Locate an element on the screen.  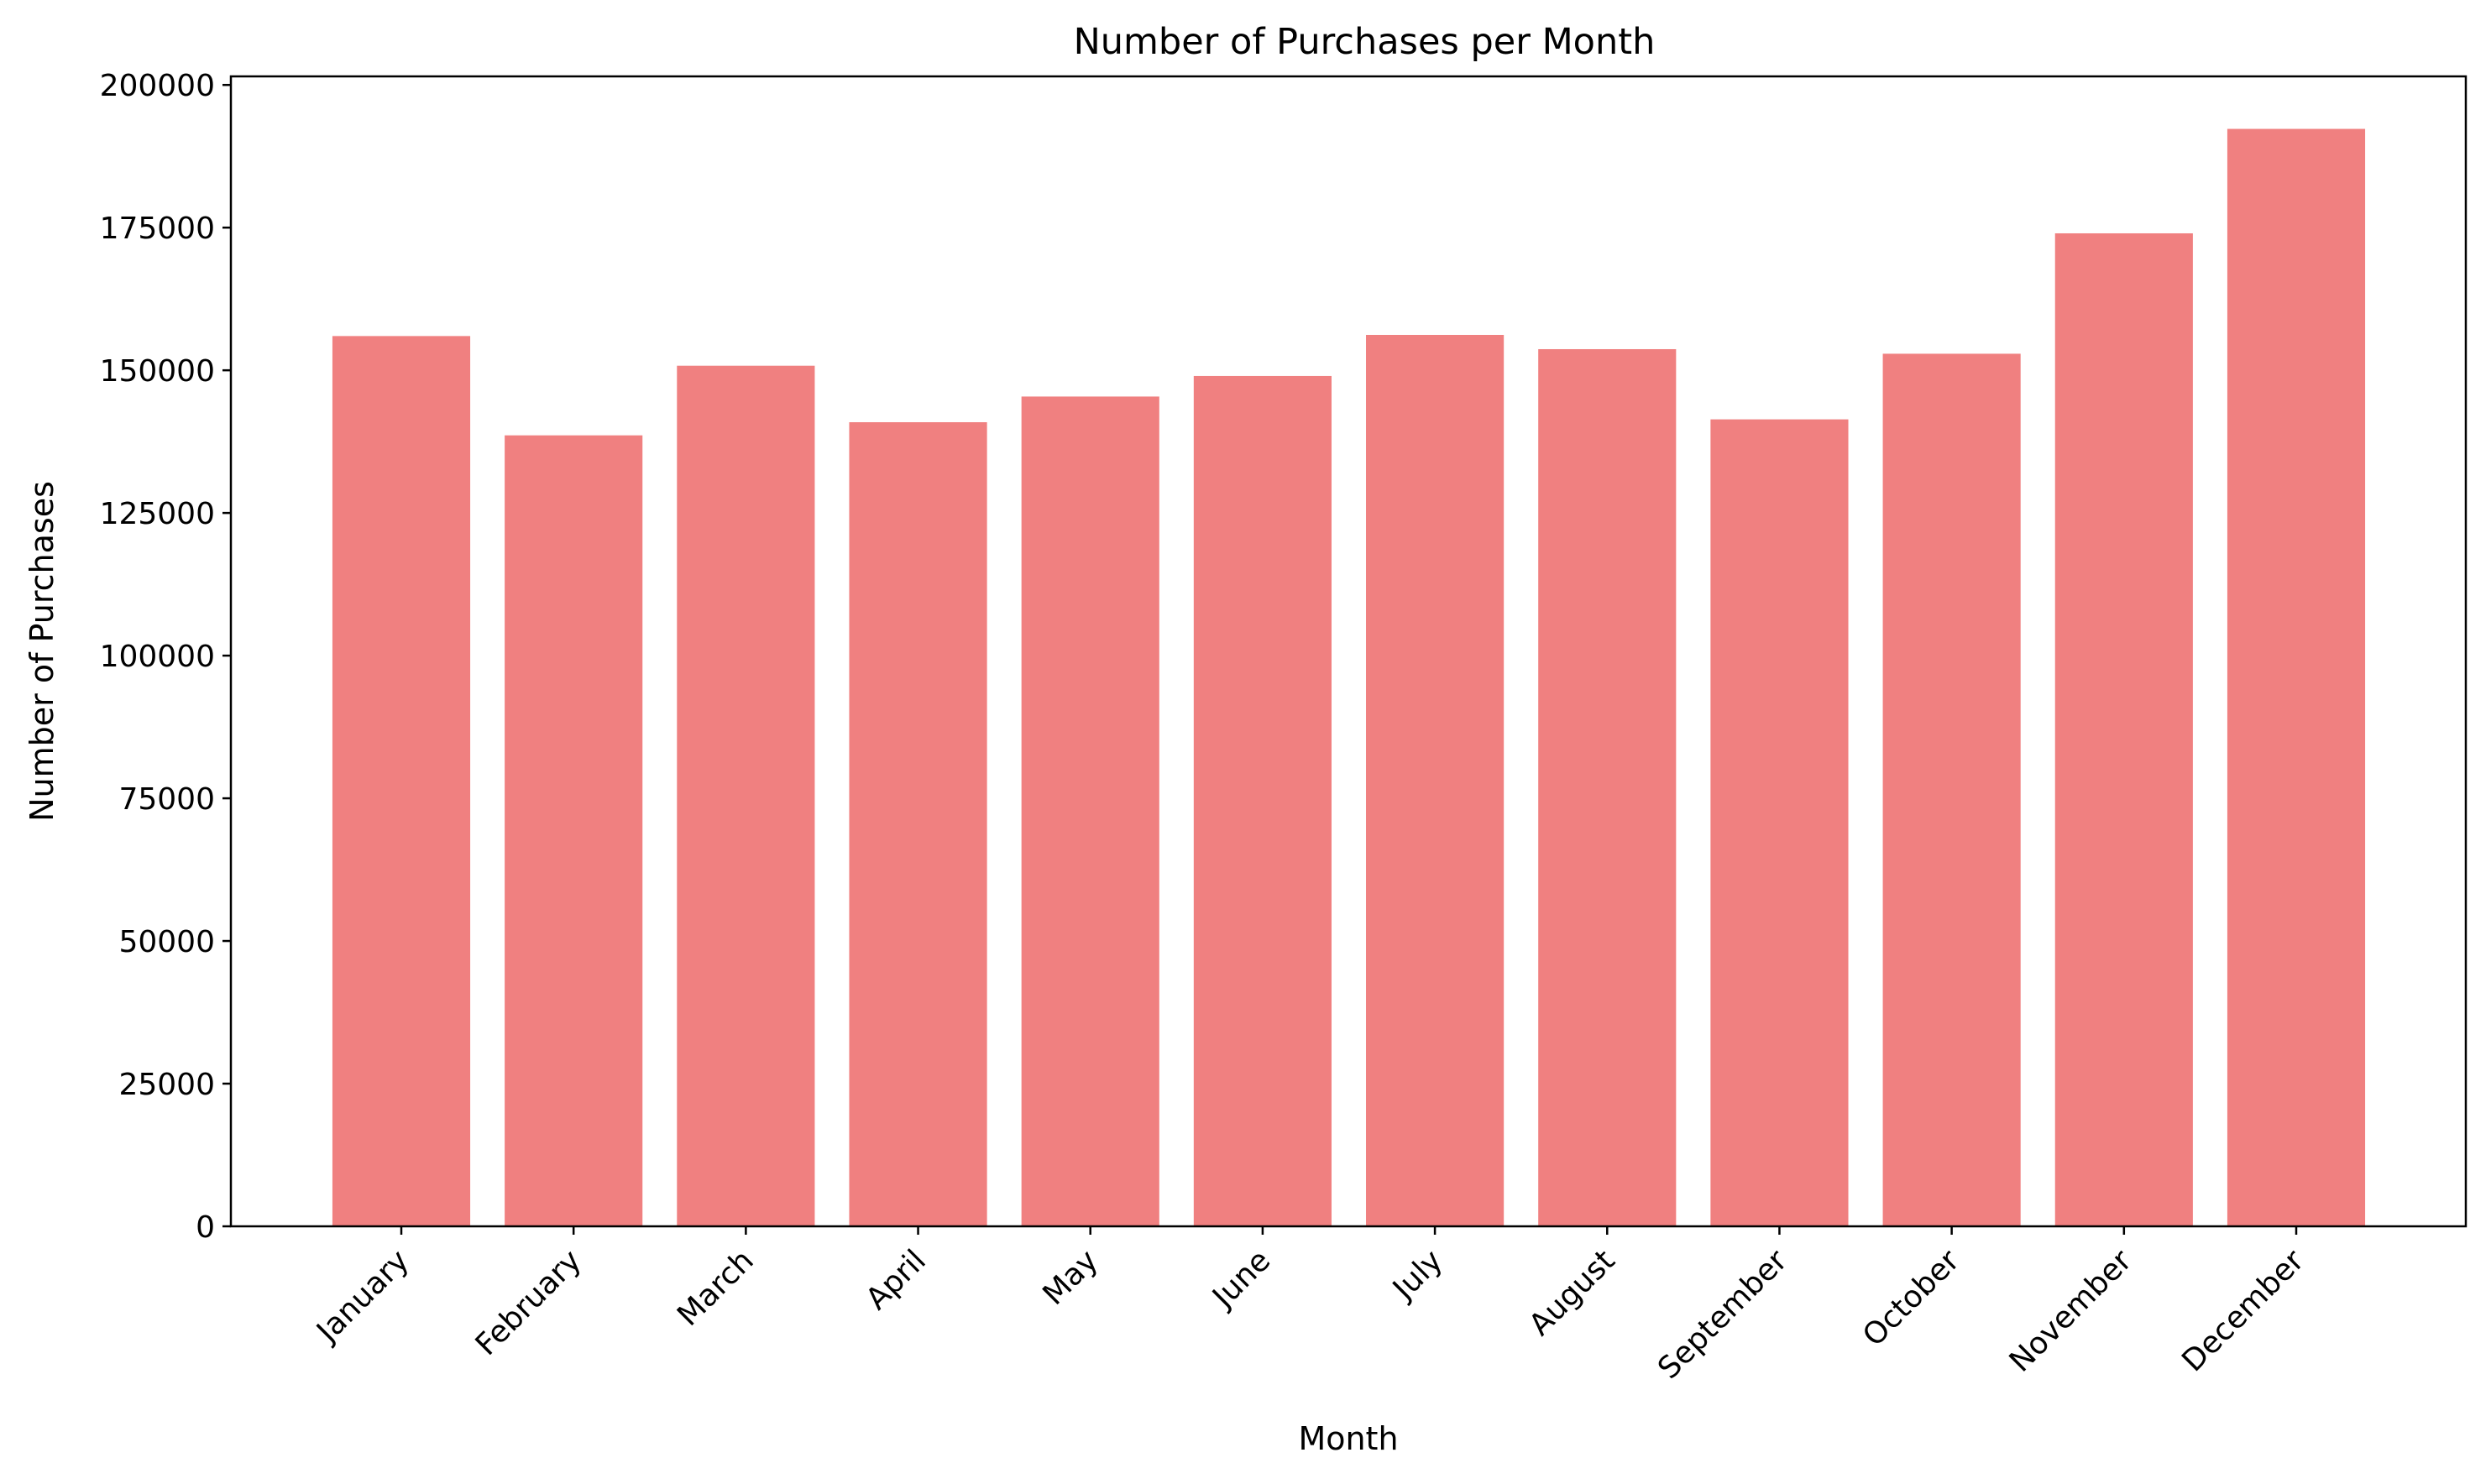
y-tick-label: 75000 is located at coordinates (166, 799).